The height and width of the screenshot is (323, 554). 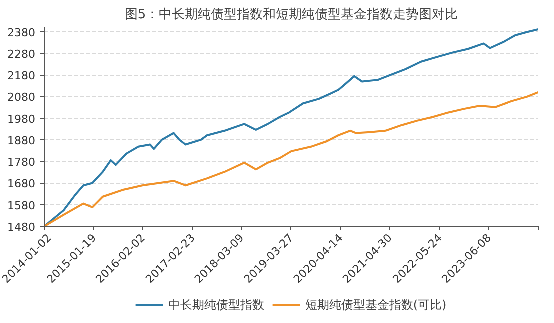 I want to click on y-tick-label: 2380, so click(x=22, y=33).